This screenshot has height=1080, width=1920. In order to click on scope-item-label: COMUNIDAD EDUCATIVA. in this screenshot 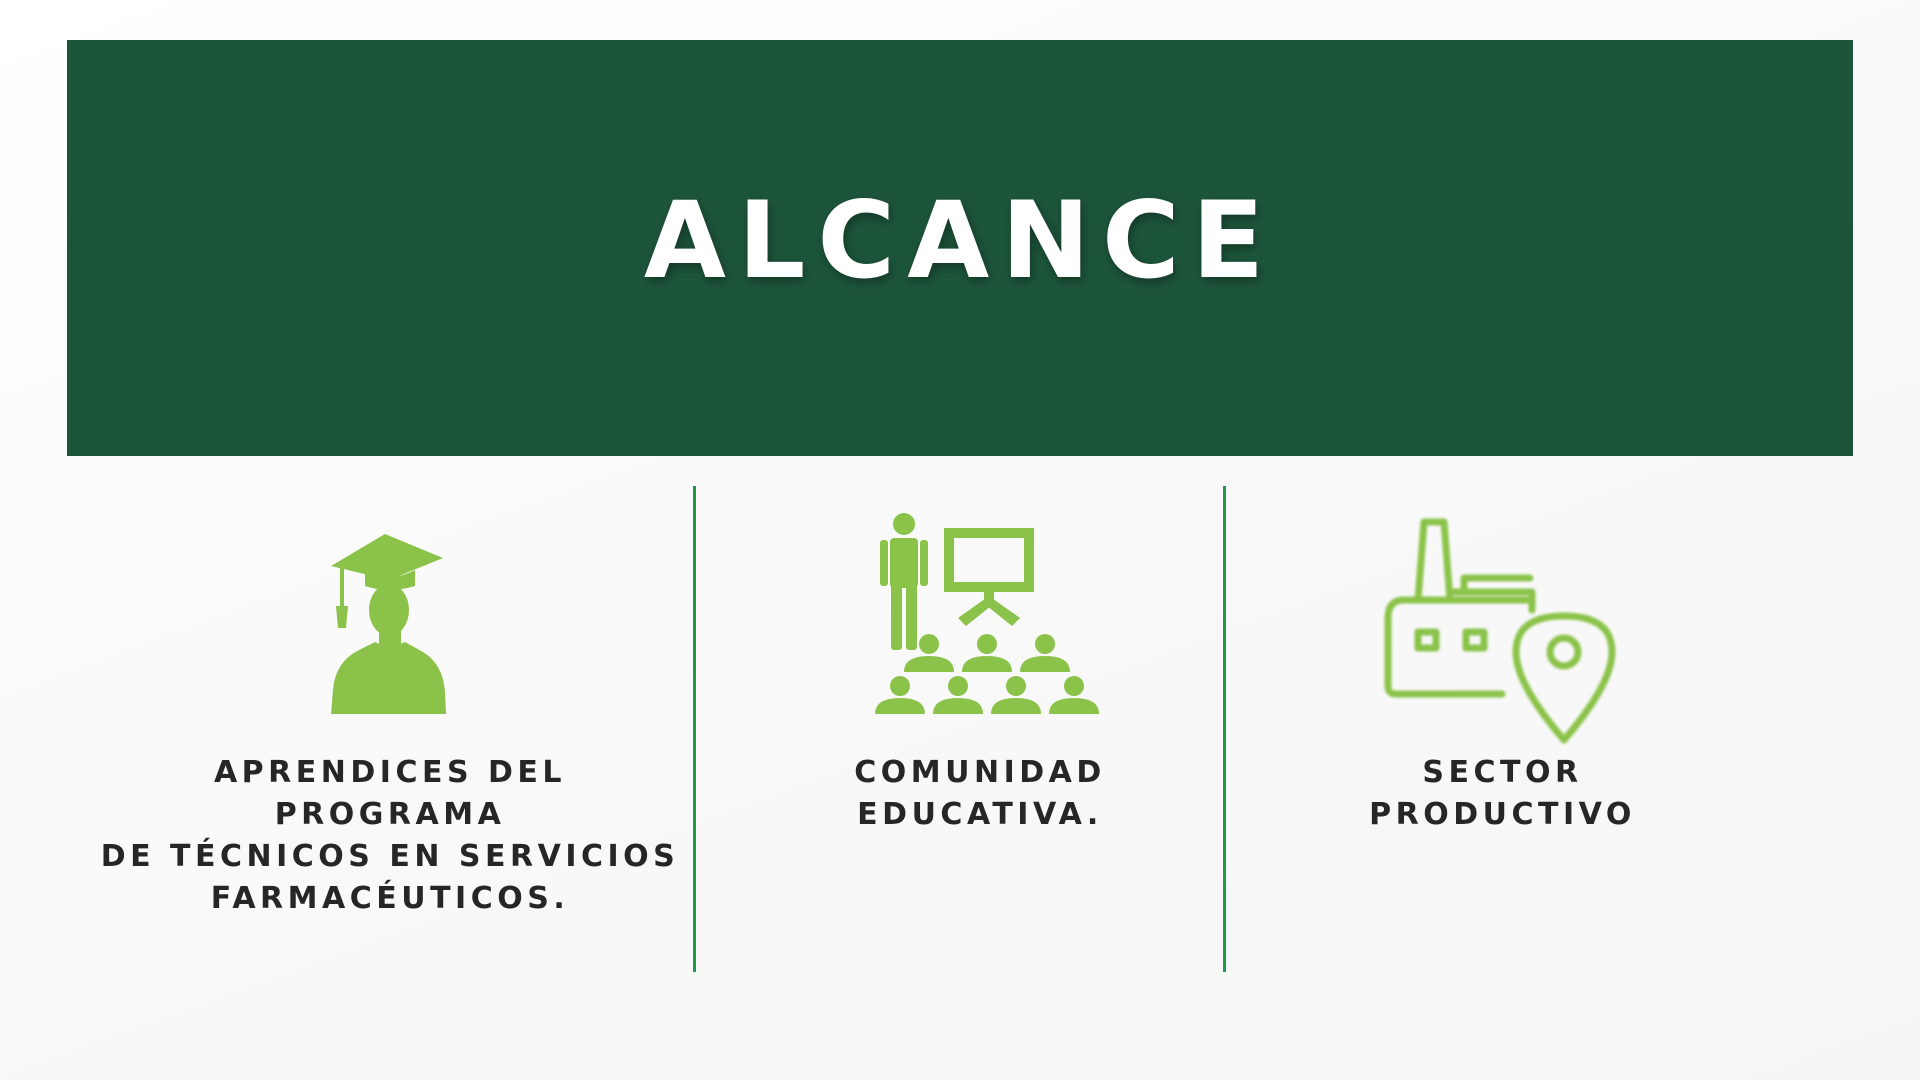, I will do `click(980, 793)`.